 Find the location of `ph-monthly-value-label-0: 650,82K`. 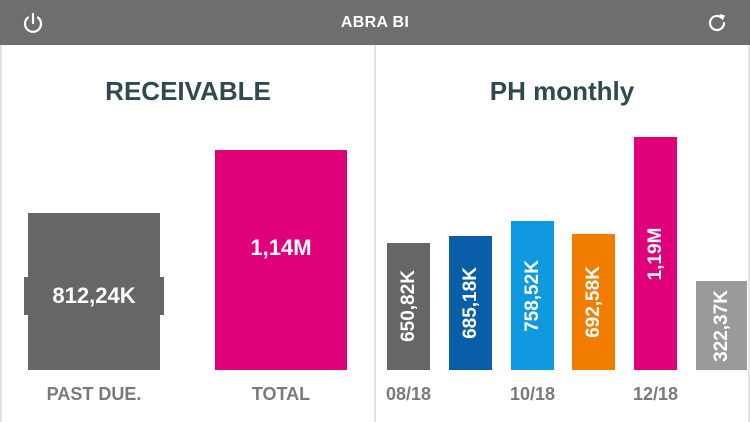

ph-monthly-value-label-0: 650,82K is located at coordinates (408, 306).